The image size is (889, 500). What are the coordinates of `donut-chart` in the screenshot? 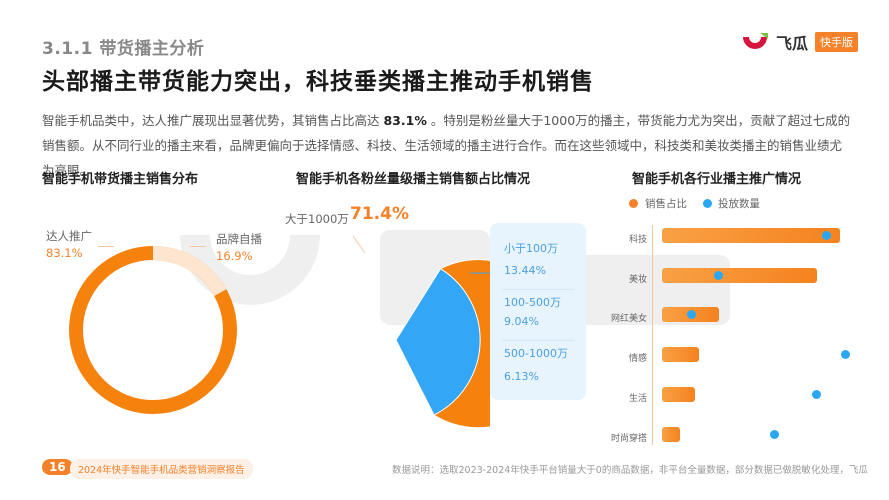 It's located at (153, 330).